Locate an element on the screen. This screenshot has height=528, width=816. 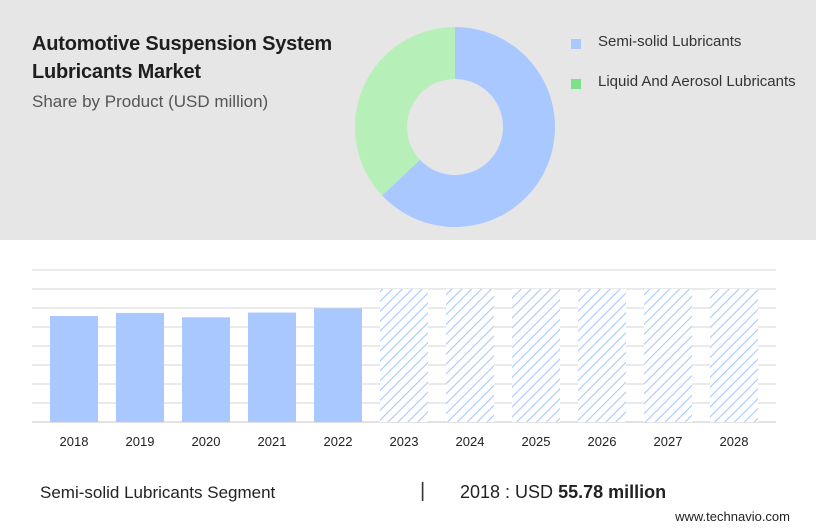
legend-swatch-liquid-aerosol is located at coordinates (576, 84).